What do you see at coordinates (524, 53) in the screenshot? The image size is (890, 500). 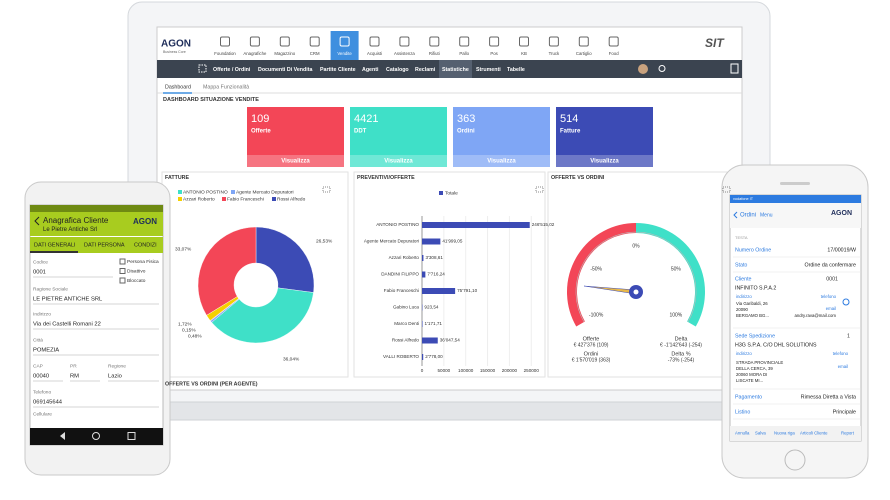 I see `module-label: KB` at bounding box center [524, 53].